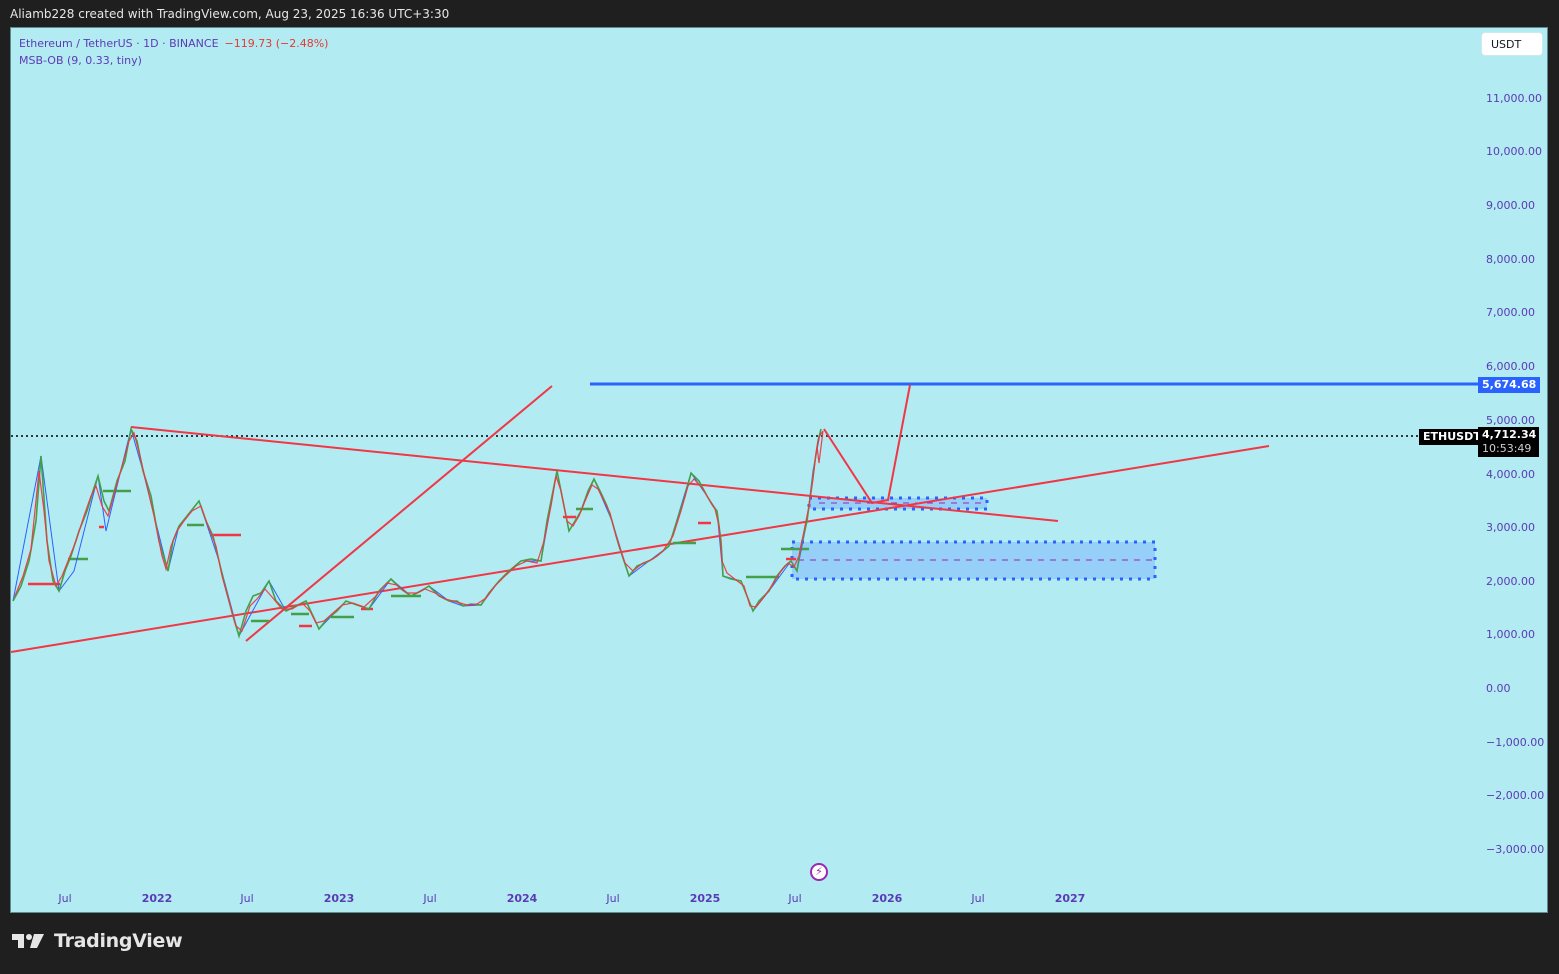 The width and height of the screenshot is (1559, 974). I want to click on target-price-tag: 5,674.68, so click(1509, 385).